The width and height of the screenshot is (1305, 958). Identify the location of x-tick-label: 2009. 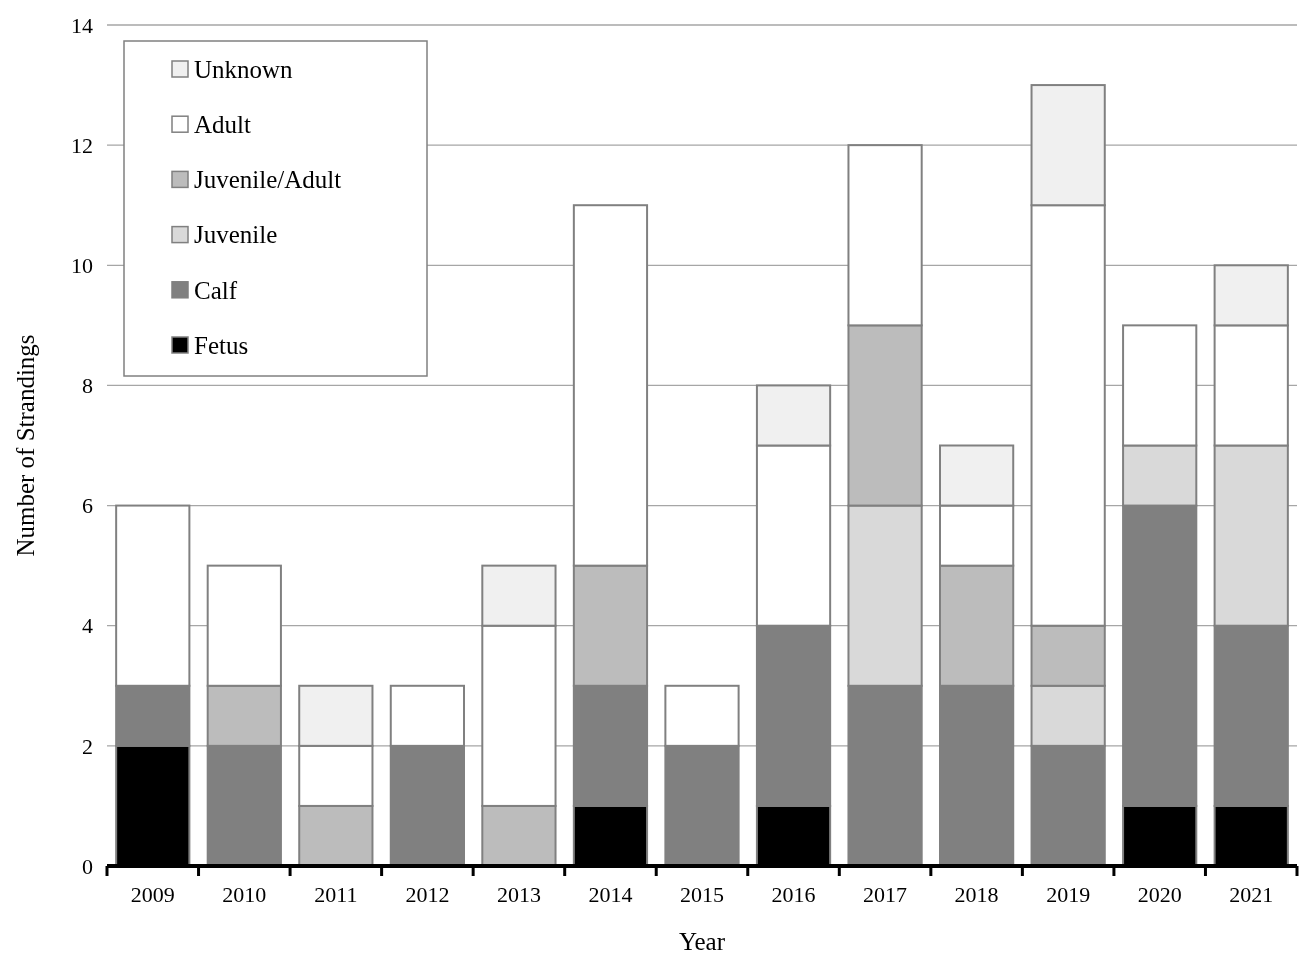
(152, 894).